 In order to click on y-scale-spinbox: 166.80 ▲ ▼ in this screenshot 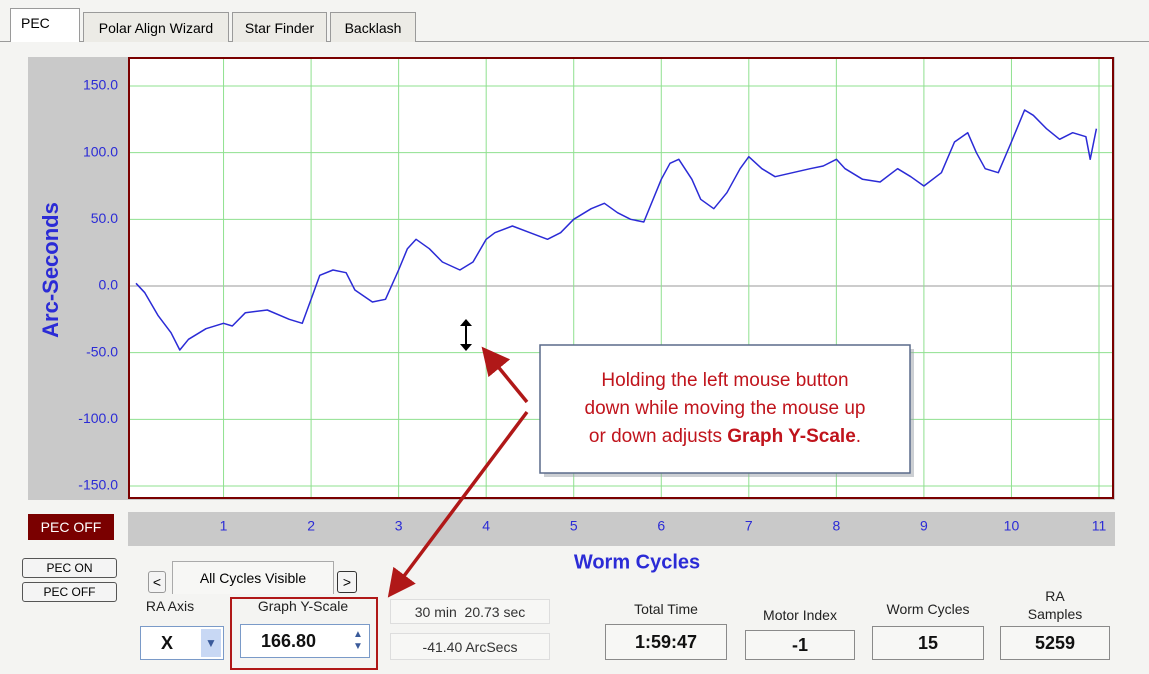, I will do `click(305, 641)`.